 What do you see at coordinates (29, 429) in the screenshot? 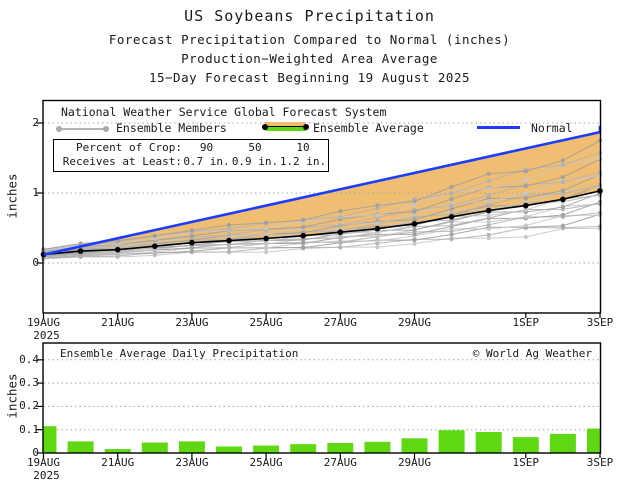
I see `bottom-y-tick-label: 0.1` at bounding box center [29, 429].